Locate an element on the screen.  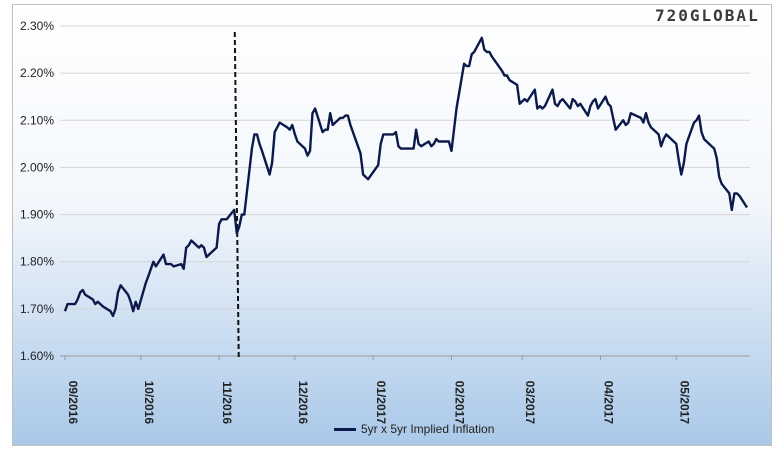
election-day-dashed-line is located at coordinates (236, 196).